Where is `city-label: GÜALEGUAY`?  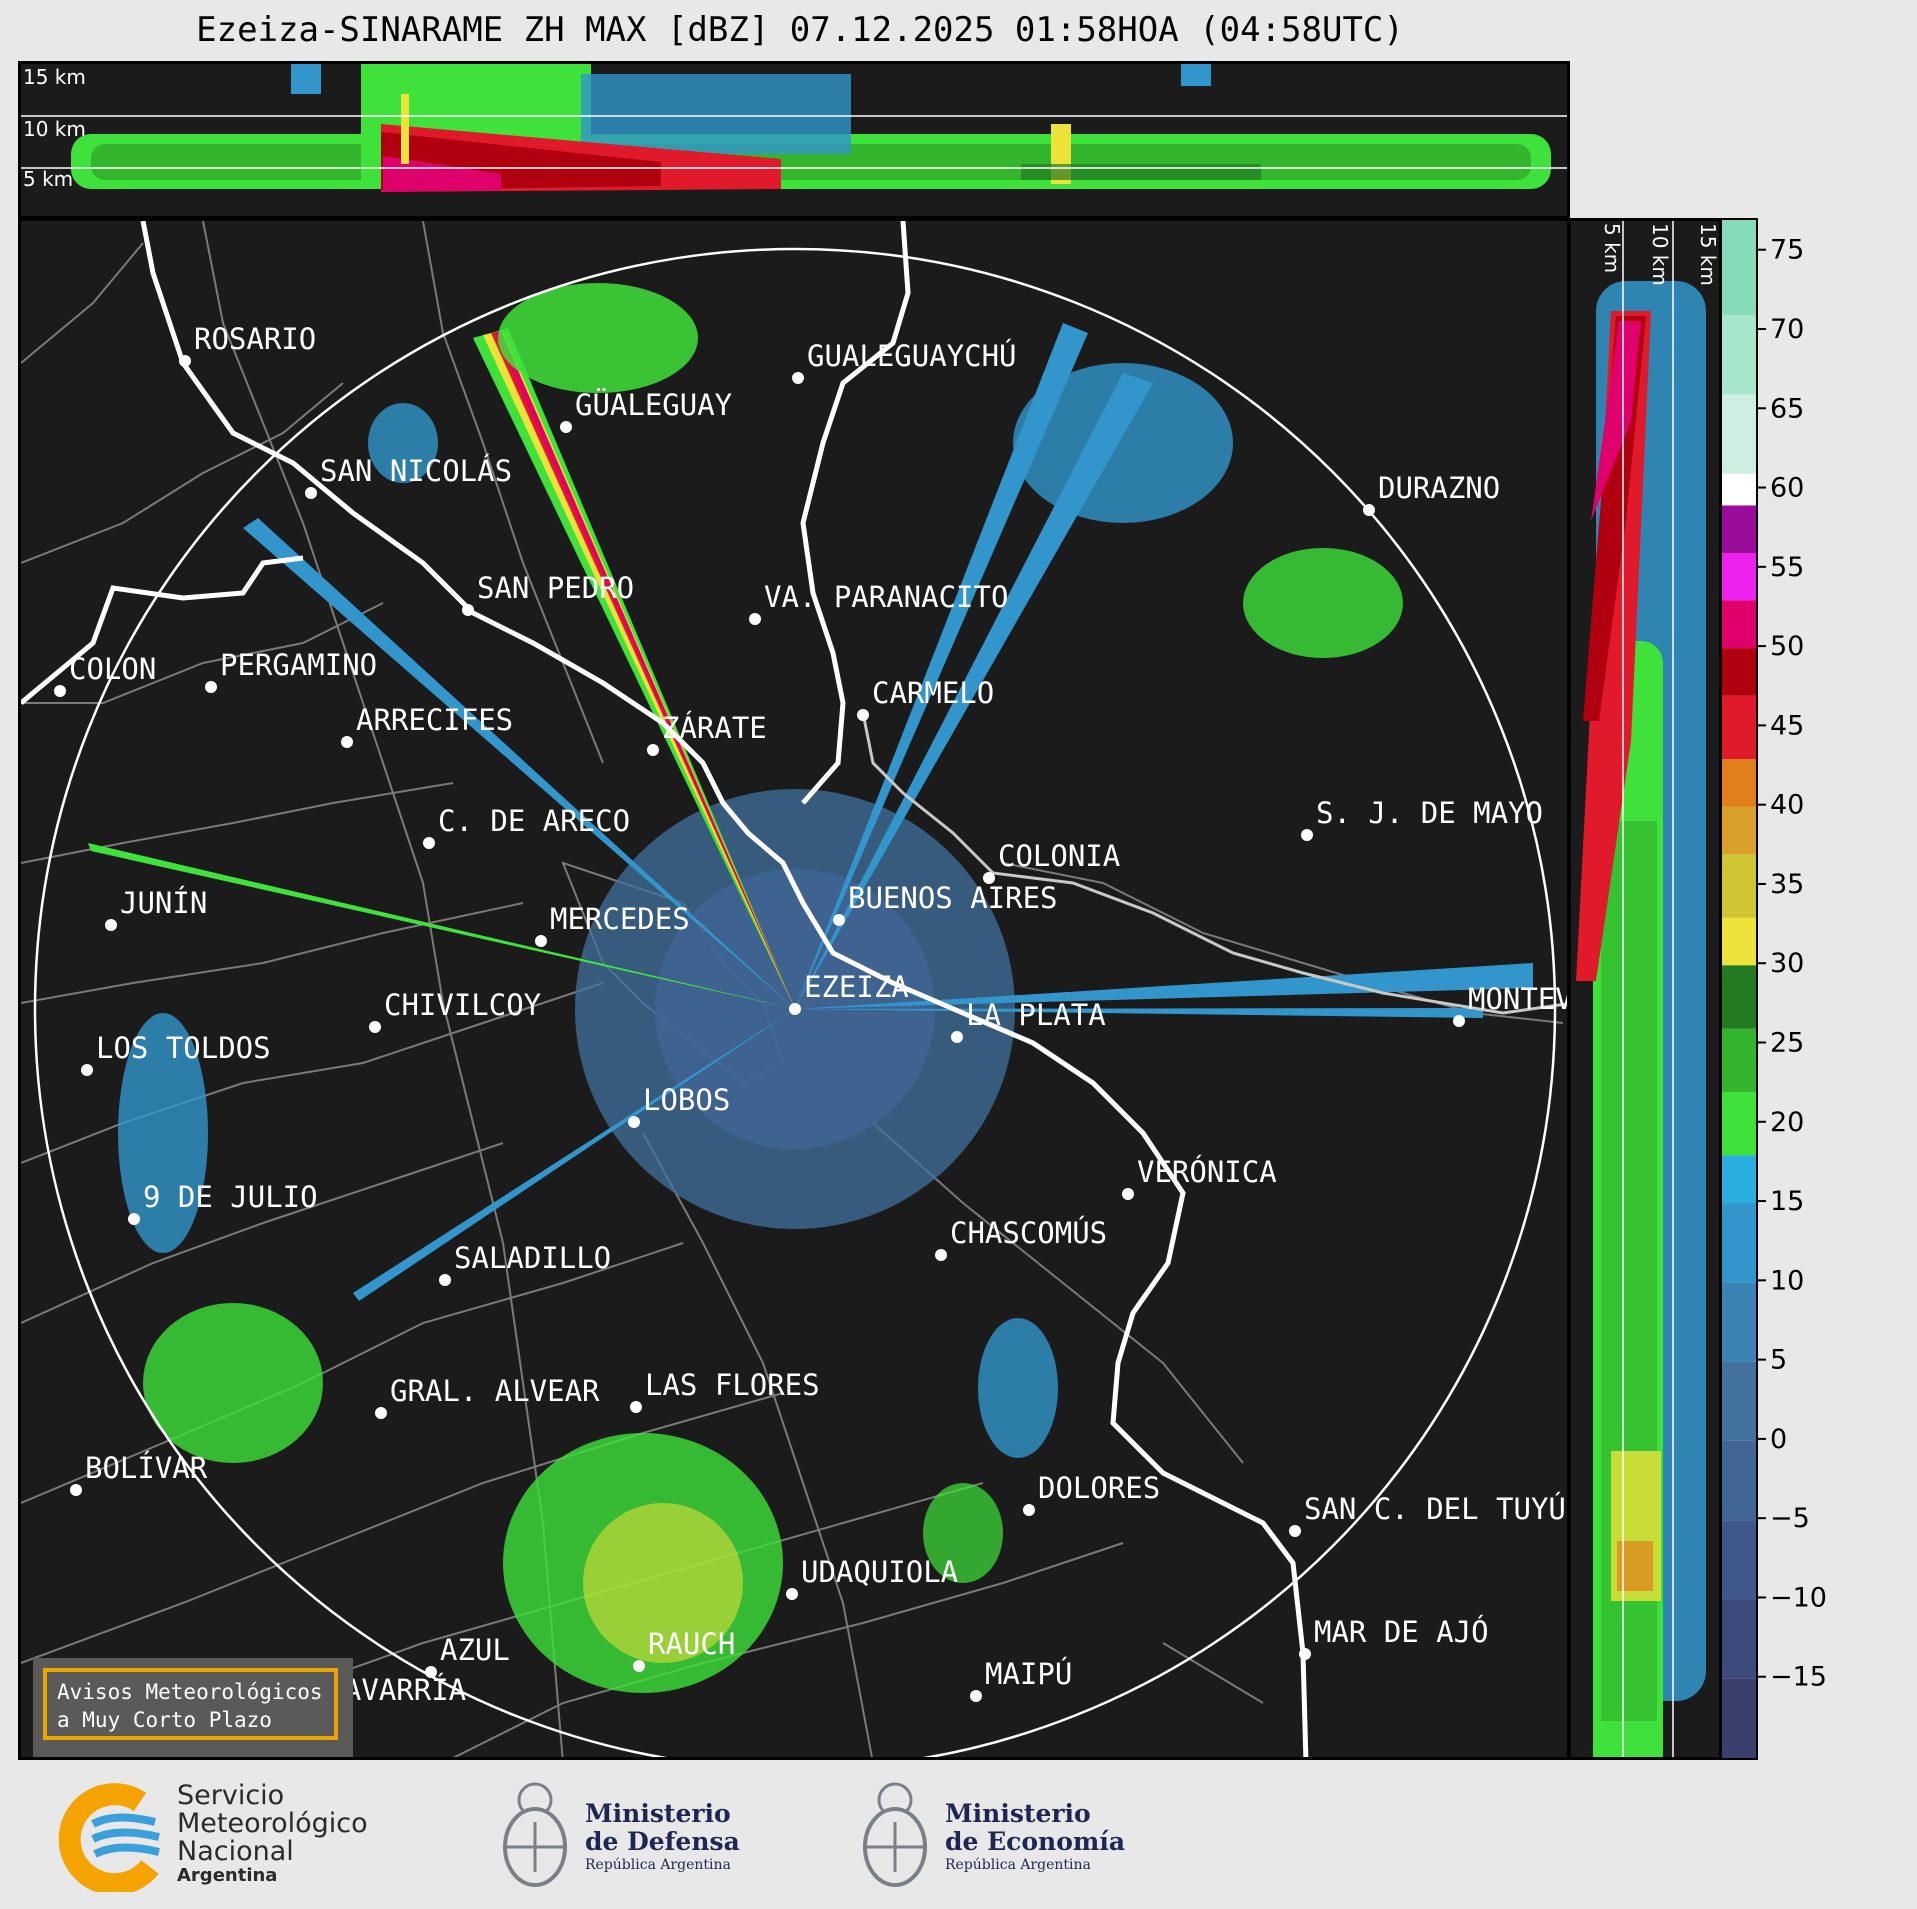
city-label: GÜALEGUAY is located at coordinates (653, 405).